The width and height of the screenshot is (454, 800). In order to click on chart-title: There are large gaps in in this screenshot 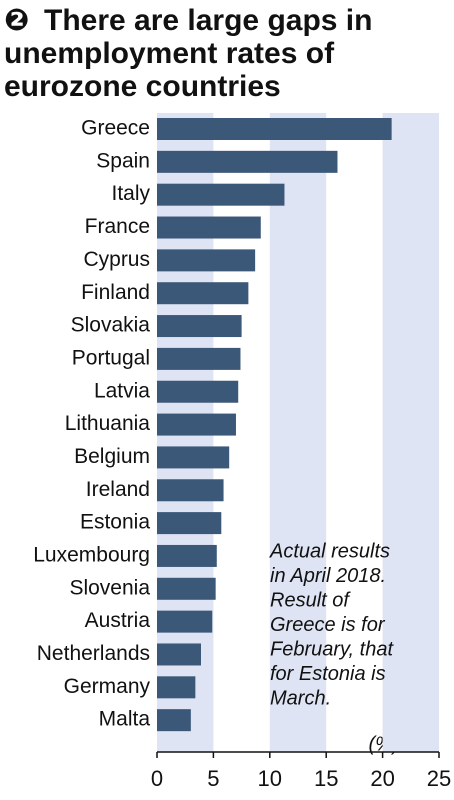, I will do `click(208, 20)`.